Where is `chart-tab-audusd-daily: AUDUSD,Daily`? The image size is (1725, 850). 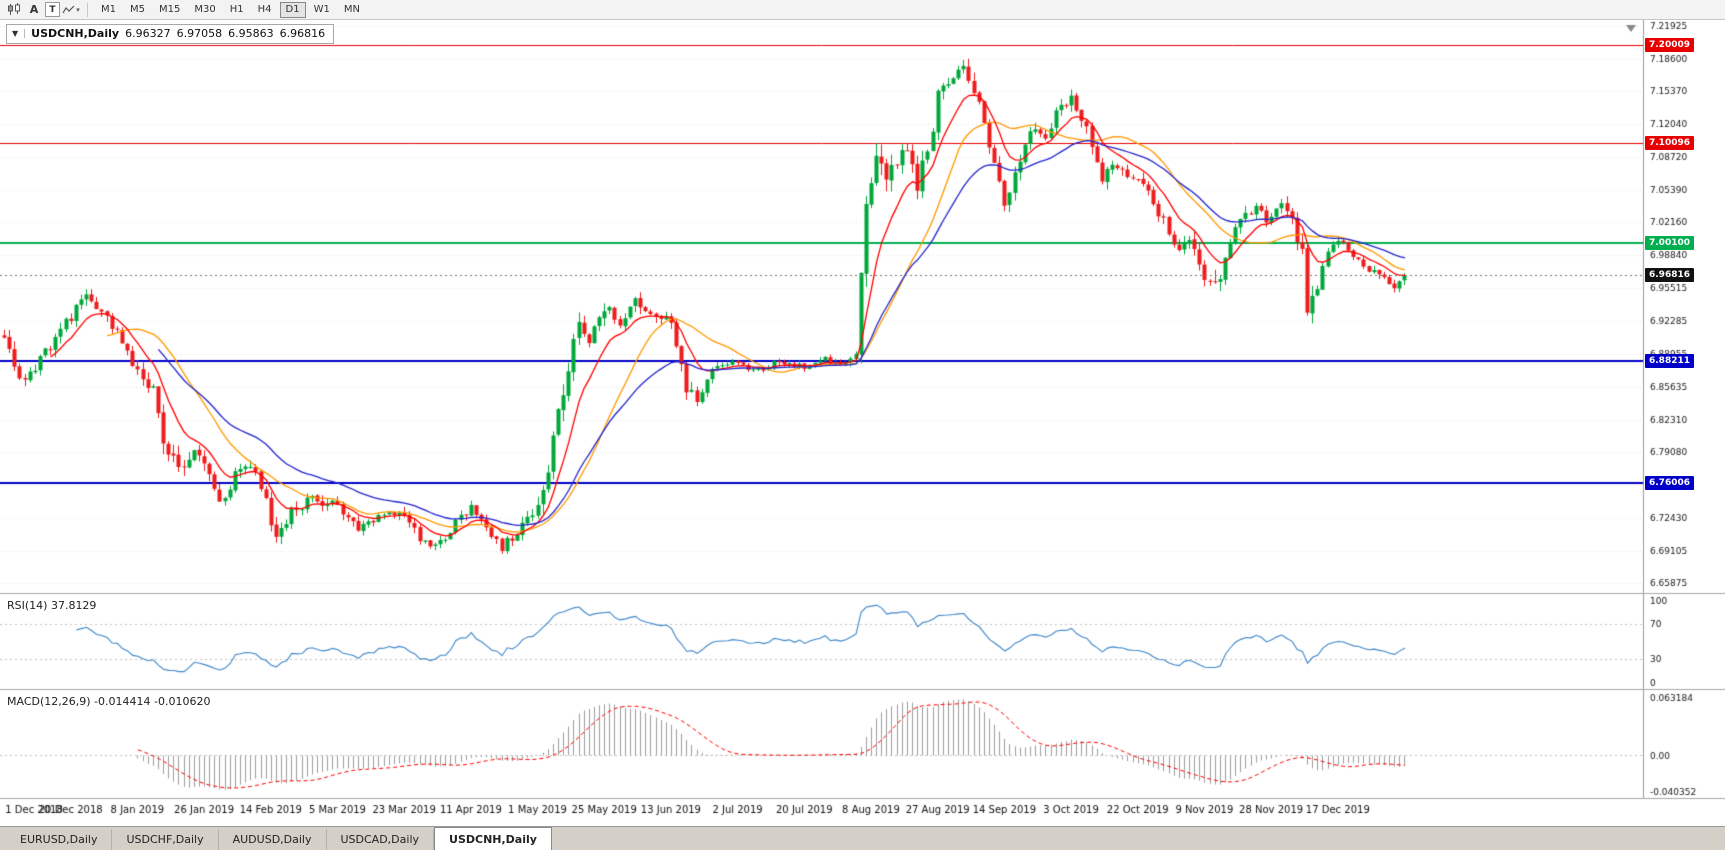
chart-tab-audusd-daily: AUDUSD,Daily is located at coordinates (273, 839).